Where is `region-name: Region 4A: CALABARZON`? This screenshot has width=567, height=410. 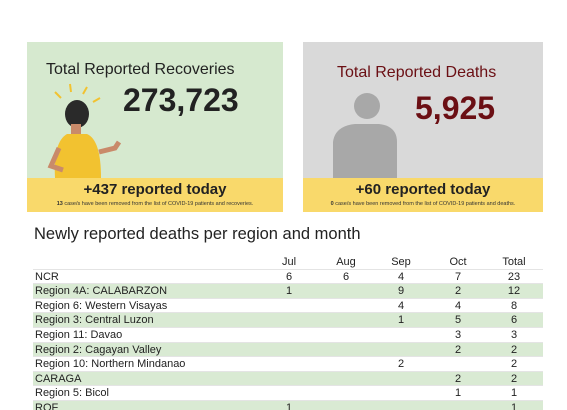 region-name: Region 4A: CALABARZON is located at coordinates (101, 291).